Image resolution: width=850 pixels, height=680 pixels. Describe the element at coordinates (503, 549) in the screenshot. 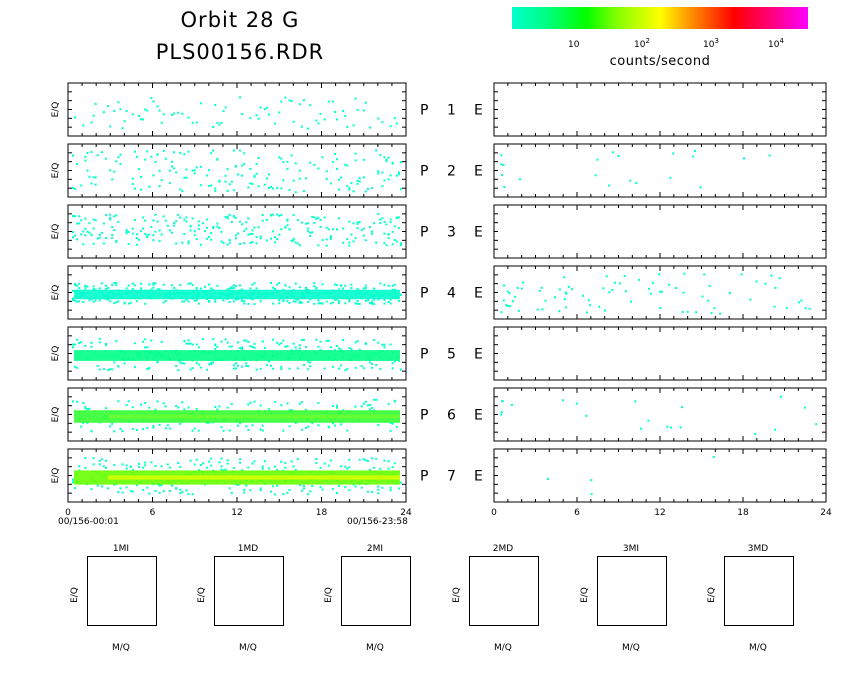

I see `mass-panel-title-4: 2MD` at that location.